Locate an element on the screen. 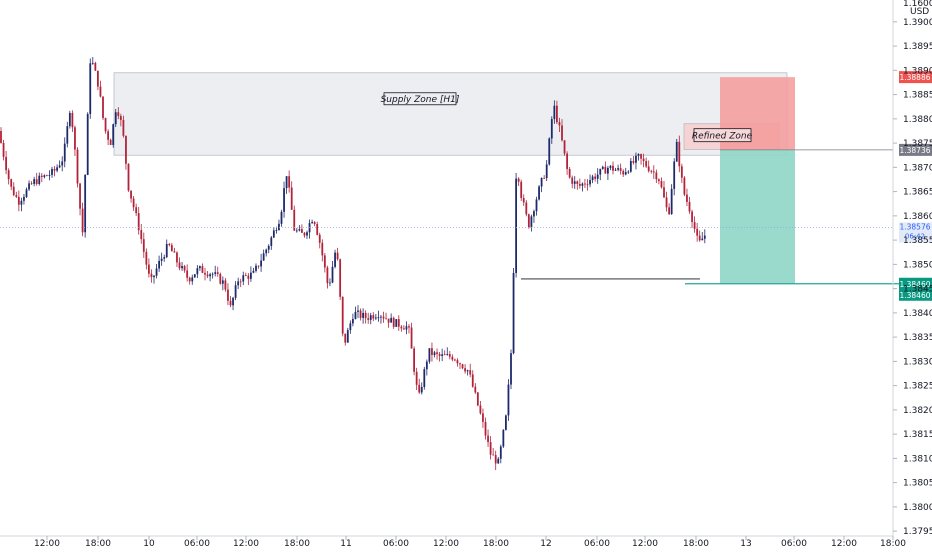 This screenshot has height=554, width=932. y-tick-label: 1.38850 is located at coordinates (917, 96).